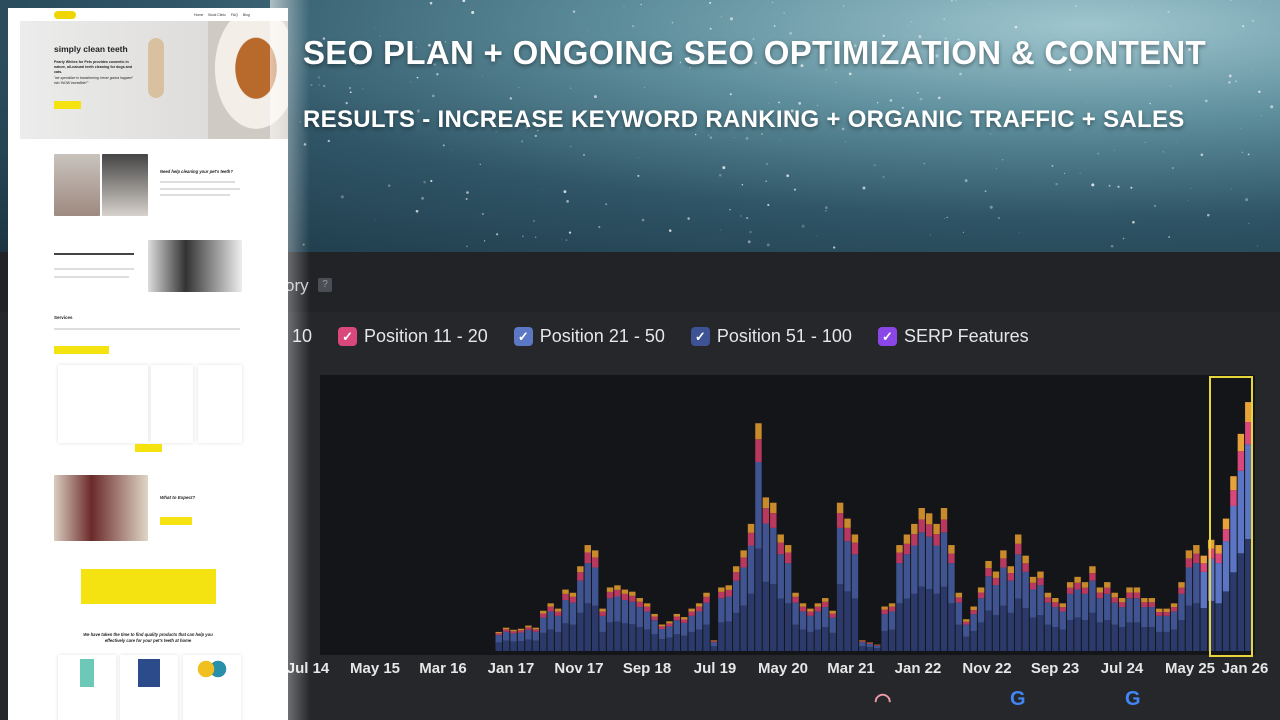 This screenshot has width=1280, height=720. What do you see at coordinates (883, 701) in the screenshot?
I see `rainbow-icon: ◠` at bounding box center [883, 701].